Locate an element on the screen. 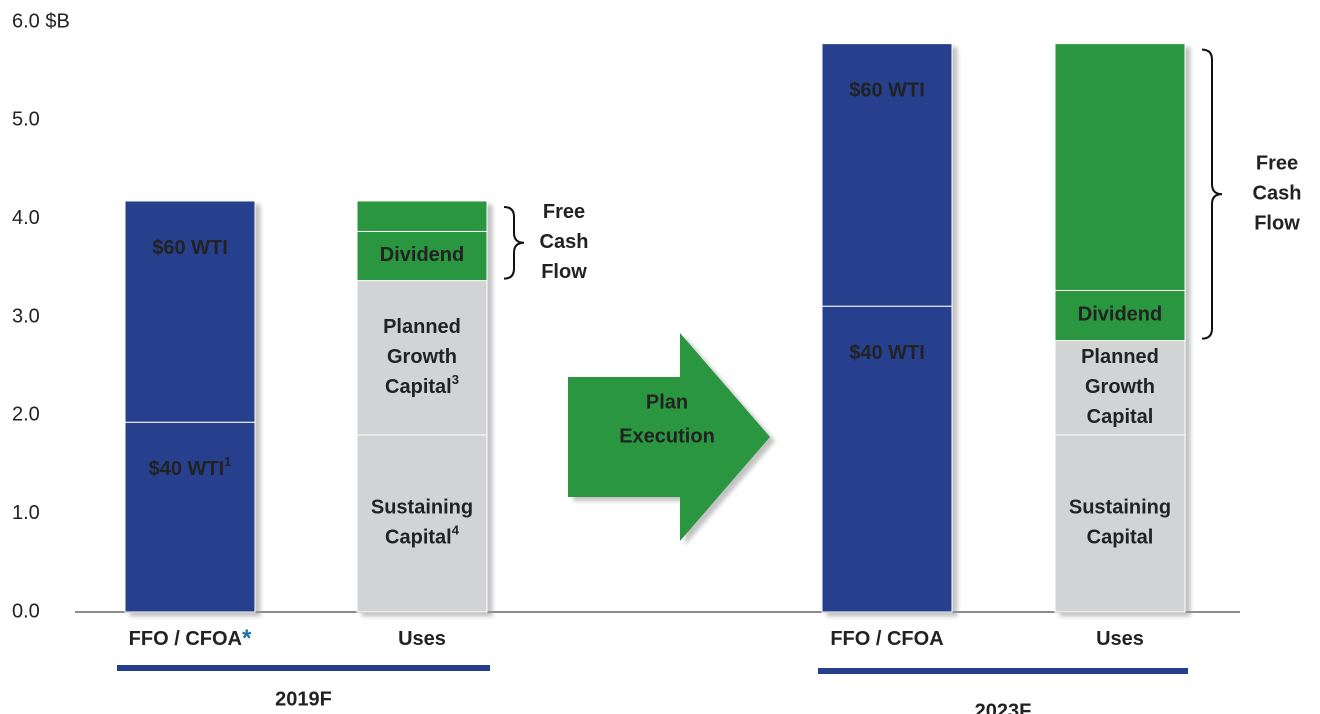 Image resolution: width=1320 pixels, height=714 pixels. segment-label: $40 WTI is located at coordinates (887, 353).